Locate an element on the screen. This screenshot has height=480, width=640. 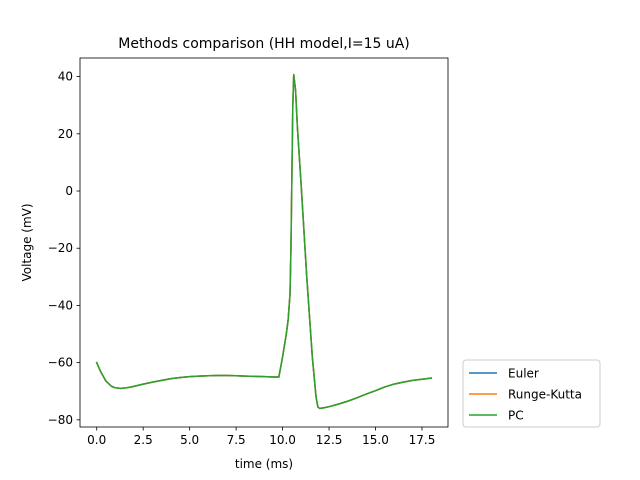
x-tick-label: 12.5 is located at coordinates (329, 440).